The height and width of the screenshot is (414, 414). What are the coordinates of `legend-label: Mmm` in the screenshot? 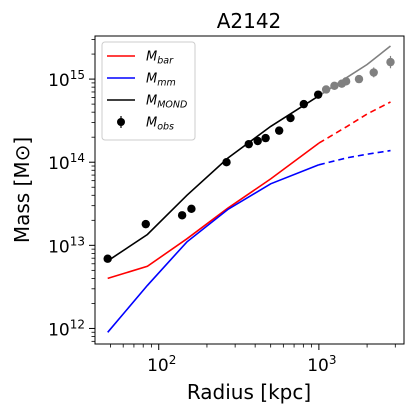 It's located at (161, 80).